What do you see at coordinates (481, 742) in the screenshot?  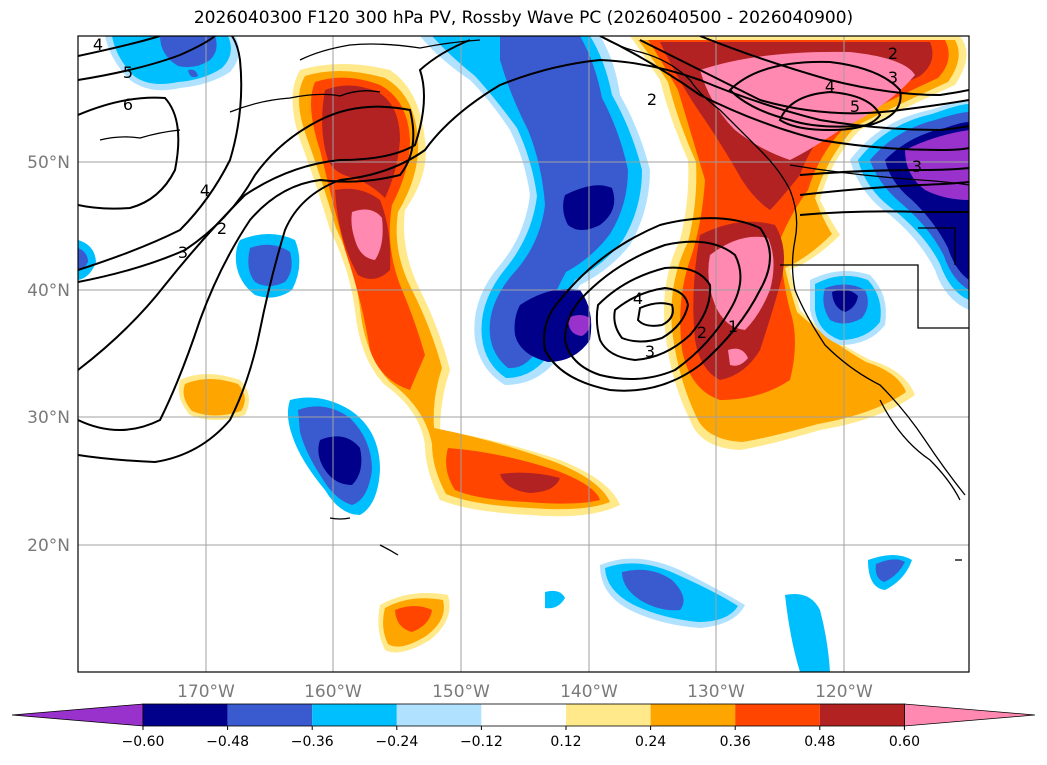 I see `colorbar-tick-label: −0.12` at bounding box center [481, 742].